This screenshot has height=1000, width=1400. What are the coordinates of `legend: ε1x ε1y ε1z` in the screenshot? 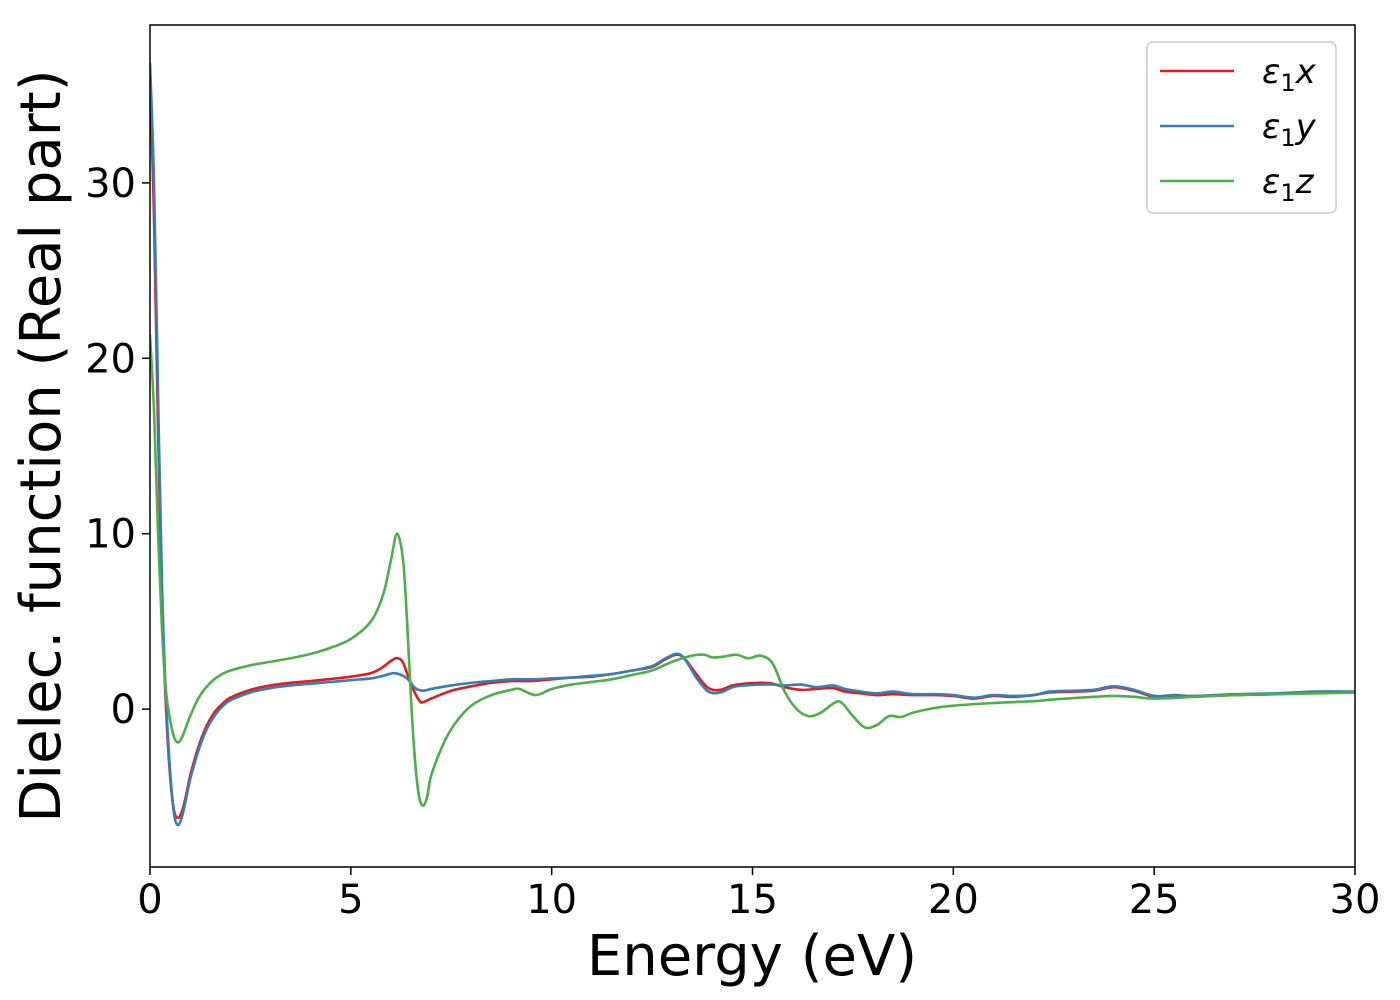 It's located at (1241, 127).